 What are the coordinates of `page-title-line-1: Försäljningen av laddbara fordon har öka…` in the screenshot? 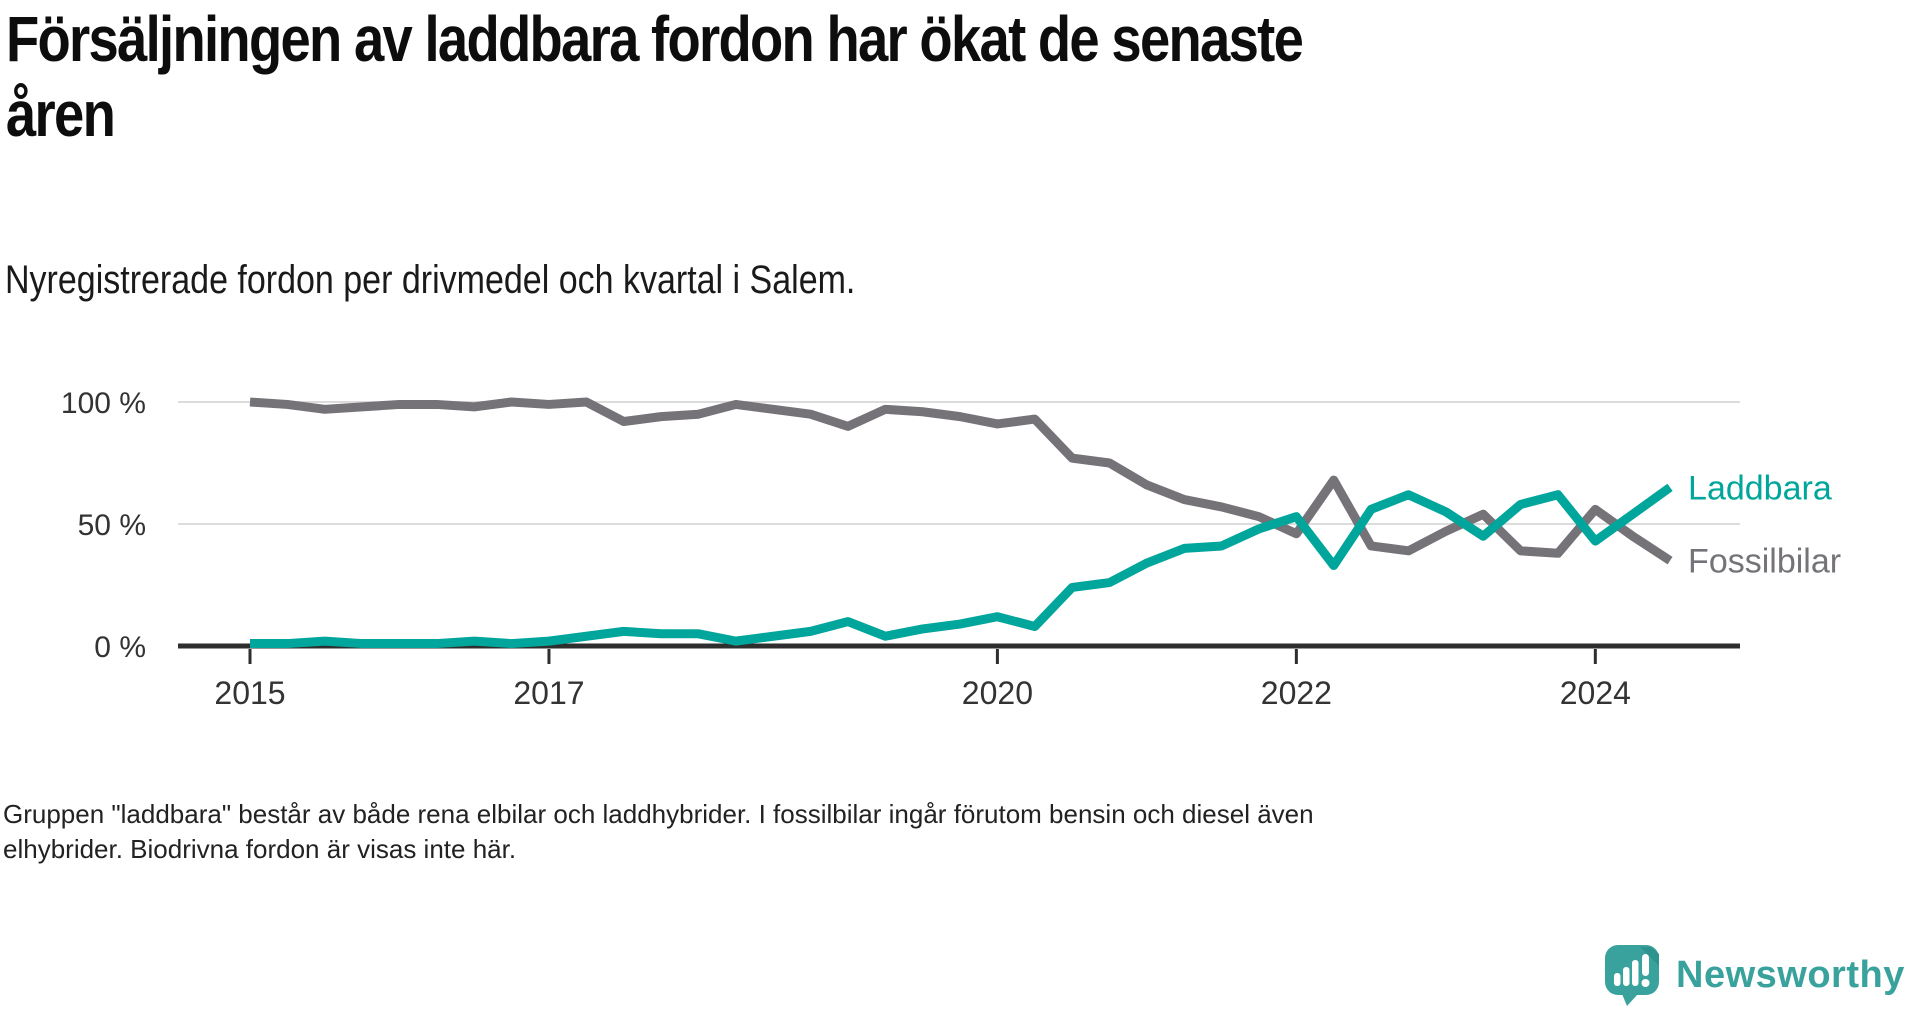 It's located at (655, 39).